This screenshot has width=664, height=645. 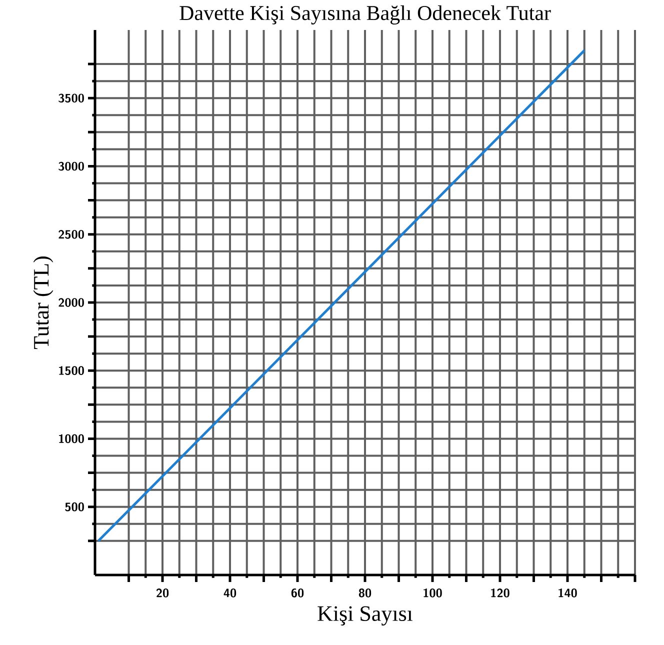 What do you see at coordinates (433, 593) in the screenshot?
I see `x-tick-label: 100` at bounding box center [433, 593].